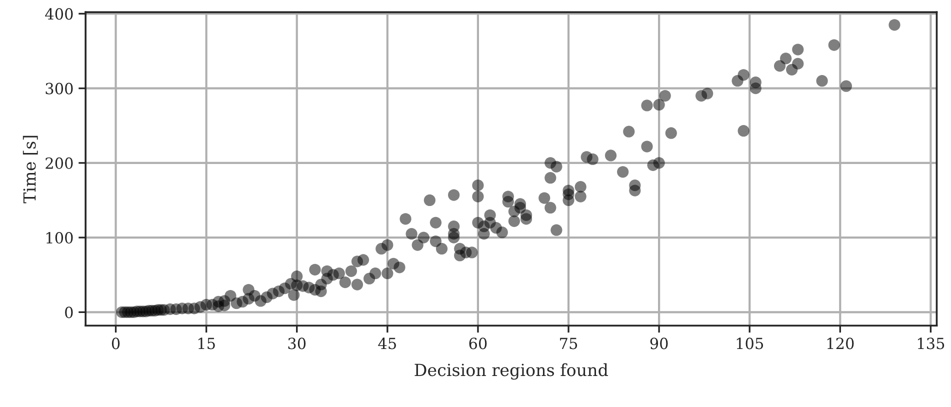 Image resolution: width=951 pixels, height=407 pixels. I want to click on y-tick-label: 100, so click(59, 238).